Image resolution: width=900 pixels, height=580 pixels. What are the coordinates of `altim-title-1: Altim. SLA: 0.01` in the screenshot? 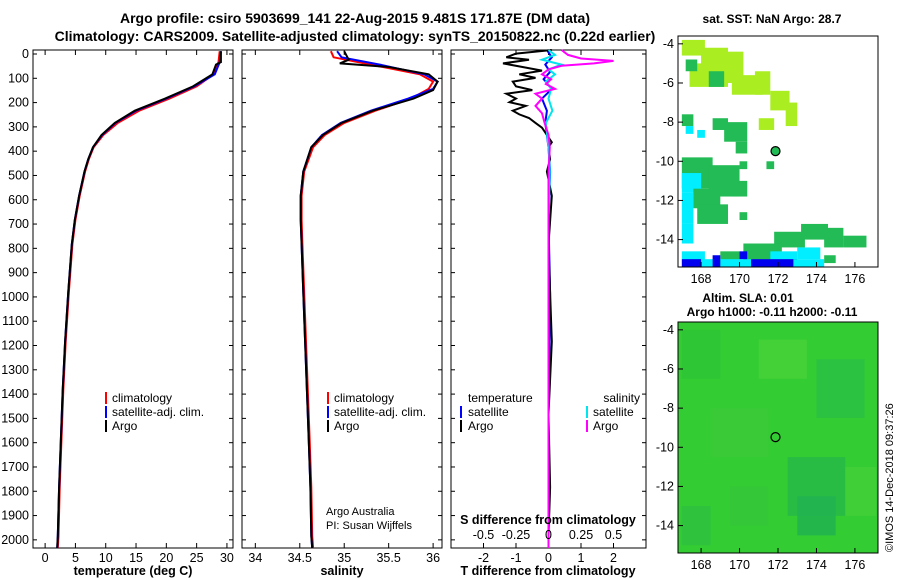 It's located at (748, 298).